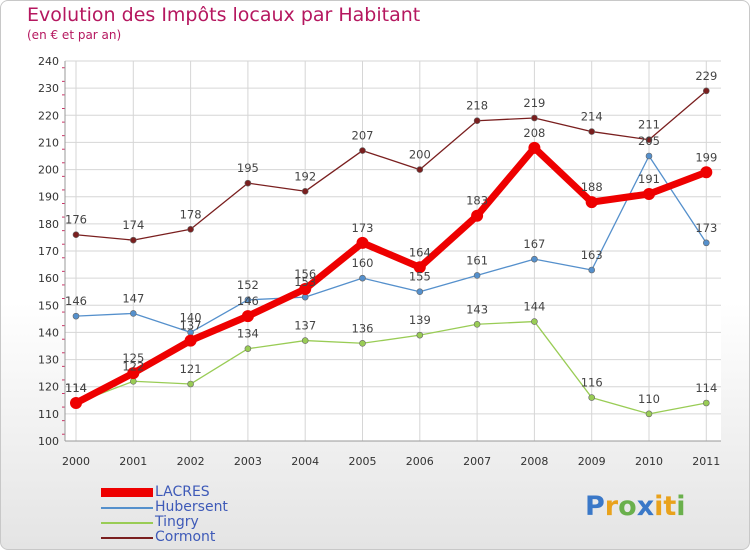 The image size is (750, 550). Describe the element at coordinates (248, 285) in the screenshot. I see `data-label-hubersent: 152` at that location.